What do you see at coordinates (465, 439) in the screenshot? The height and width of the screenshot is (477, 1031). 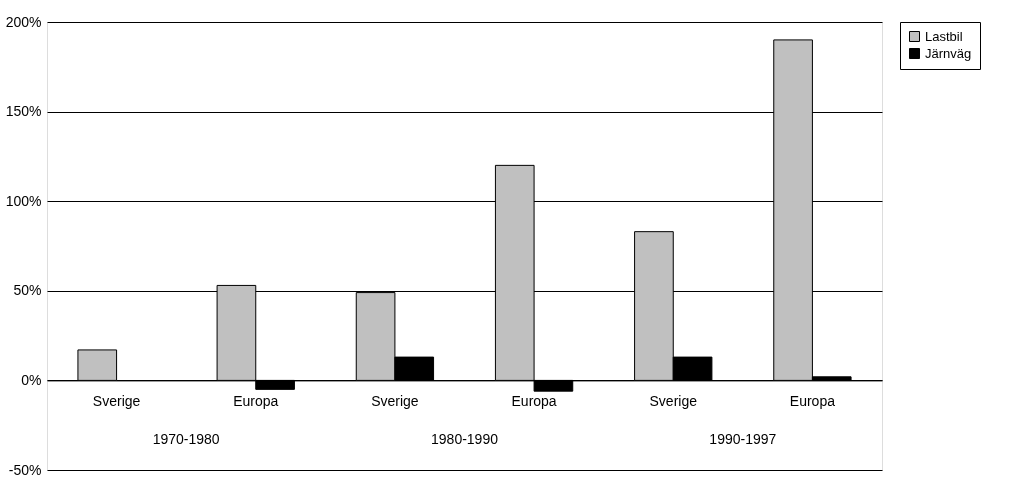 I see `annotation: 1980-1990` at bounding box center [465, 439].